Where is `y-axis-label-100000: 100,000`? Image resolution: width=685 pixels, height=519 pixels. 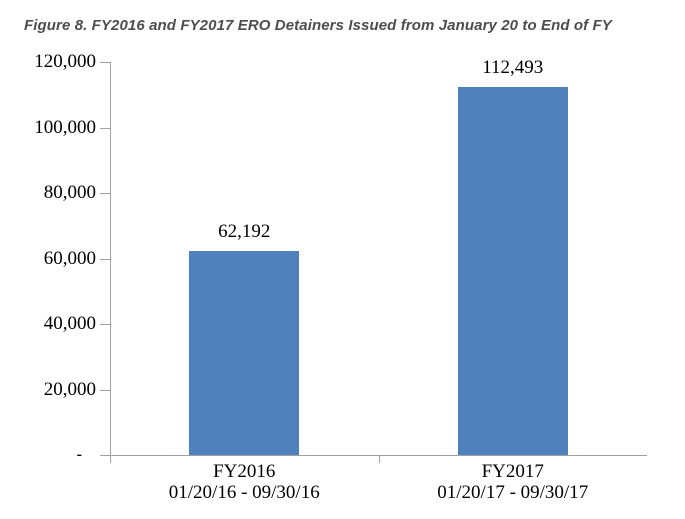
y-axis-label-100000: 100,000 is located at coordinates (65, 127).